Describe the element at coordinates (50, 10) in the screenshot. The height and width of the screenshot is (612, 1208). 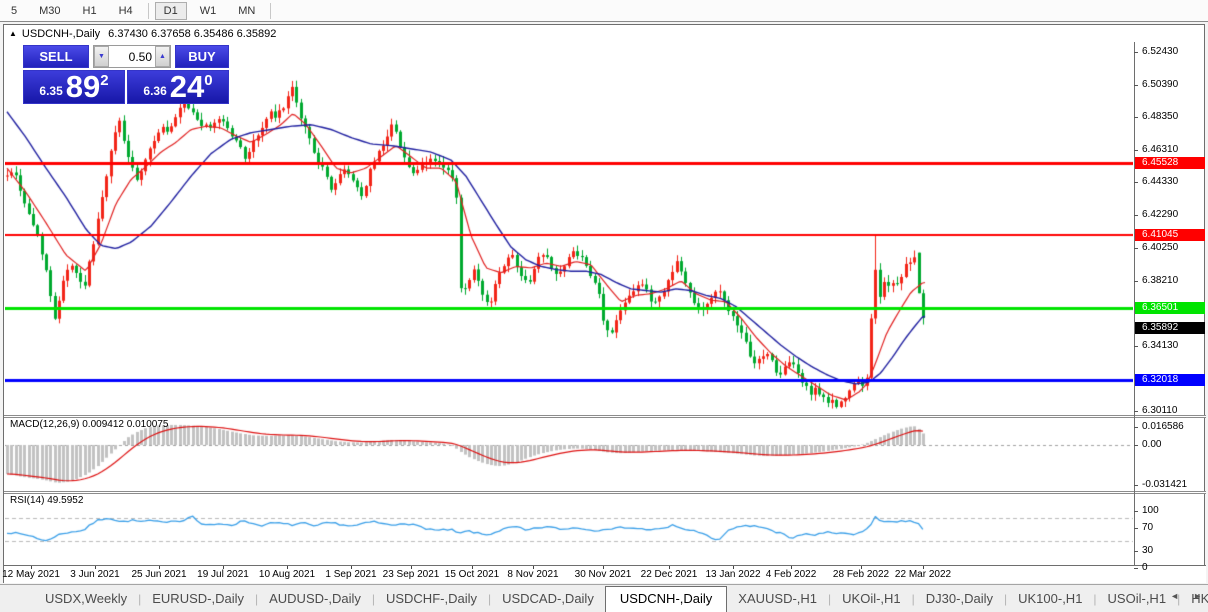
I see `timeframe-button-m30: M30` at that location.